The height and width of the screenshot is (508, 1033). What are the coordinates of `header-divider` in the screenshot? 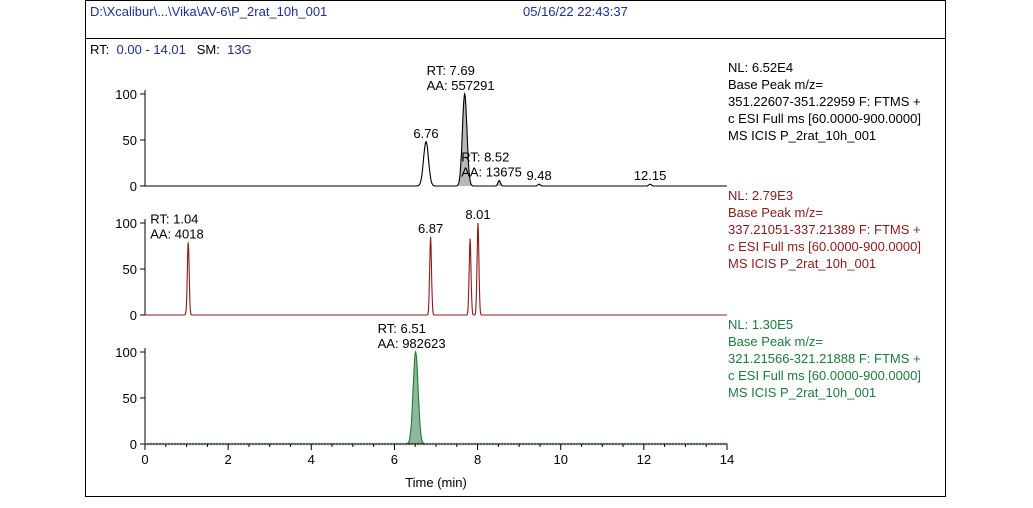 It's located at (515, 38).